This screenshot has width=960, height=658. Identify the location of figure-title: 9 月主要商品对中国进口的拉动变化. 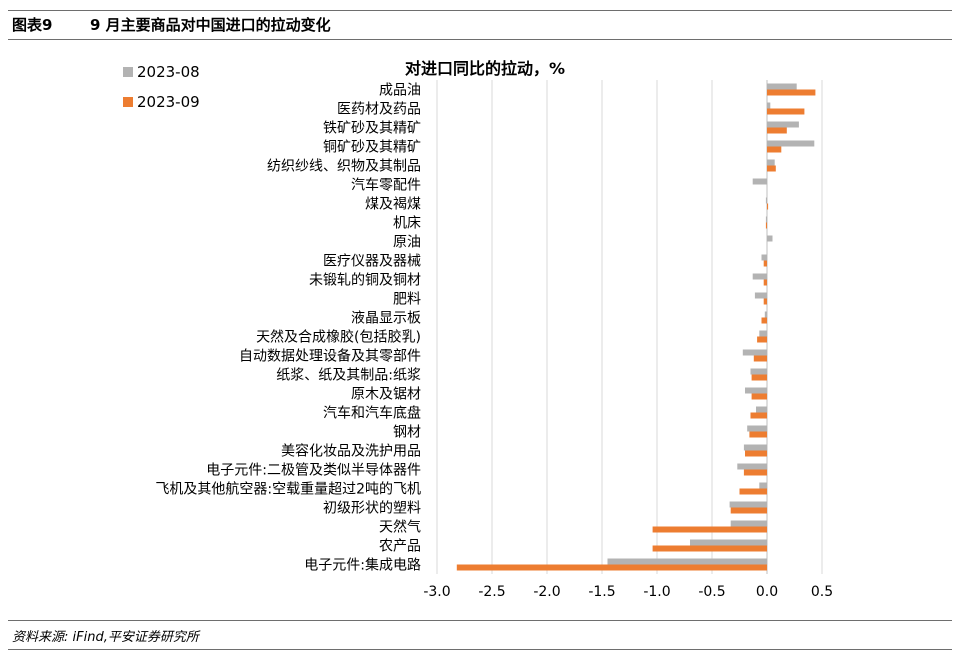
(210, 25).